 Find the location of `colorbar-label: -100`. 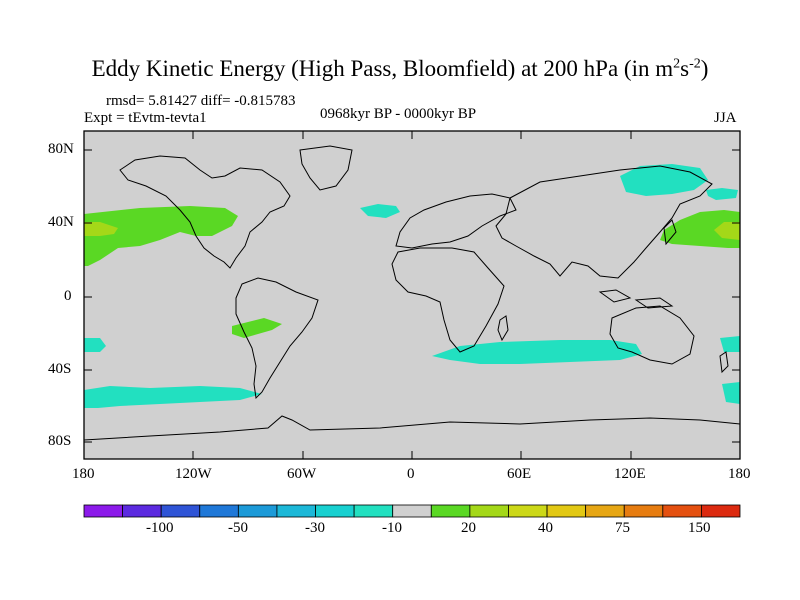

colorbar-label: -100 is located at coordinates (160, 528).